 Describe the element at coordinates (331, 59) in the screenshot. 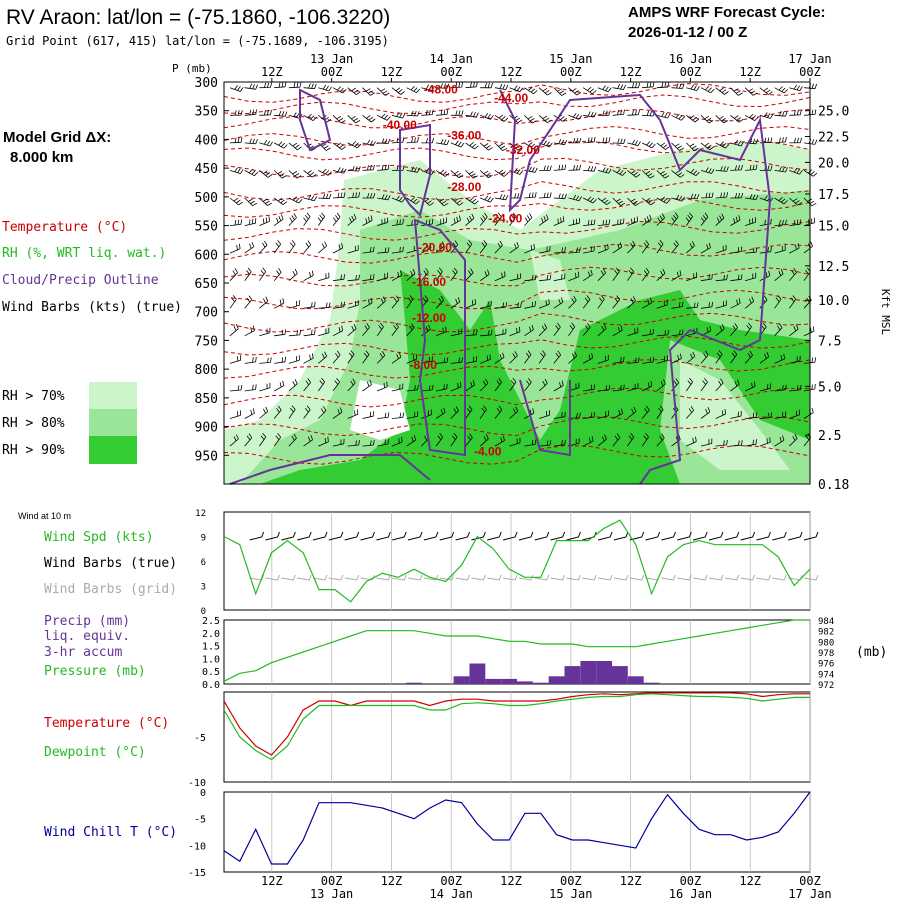

I see `top-date-label: 13 Jan` at that location.